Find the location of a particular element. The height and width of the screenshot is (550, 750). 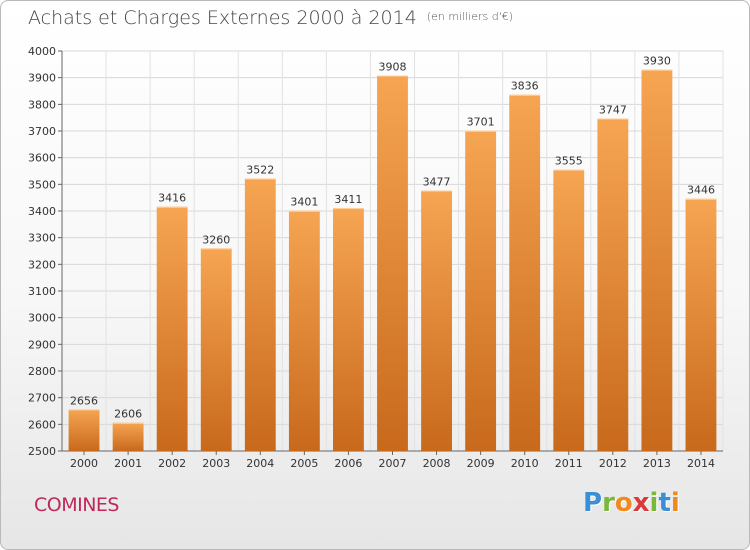

x-tick-label: 2008 is located at coordinates (437, 463).